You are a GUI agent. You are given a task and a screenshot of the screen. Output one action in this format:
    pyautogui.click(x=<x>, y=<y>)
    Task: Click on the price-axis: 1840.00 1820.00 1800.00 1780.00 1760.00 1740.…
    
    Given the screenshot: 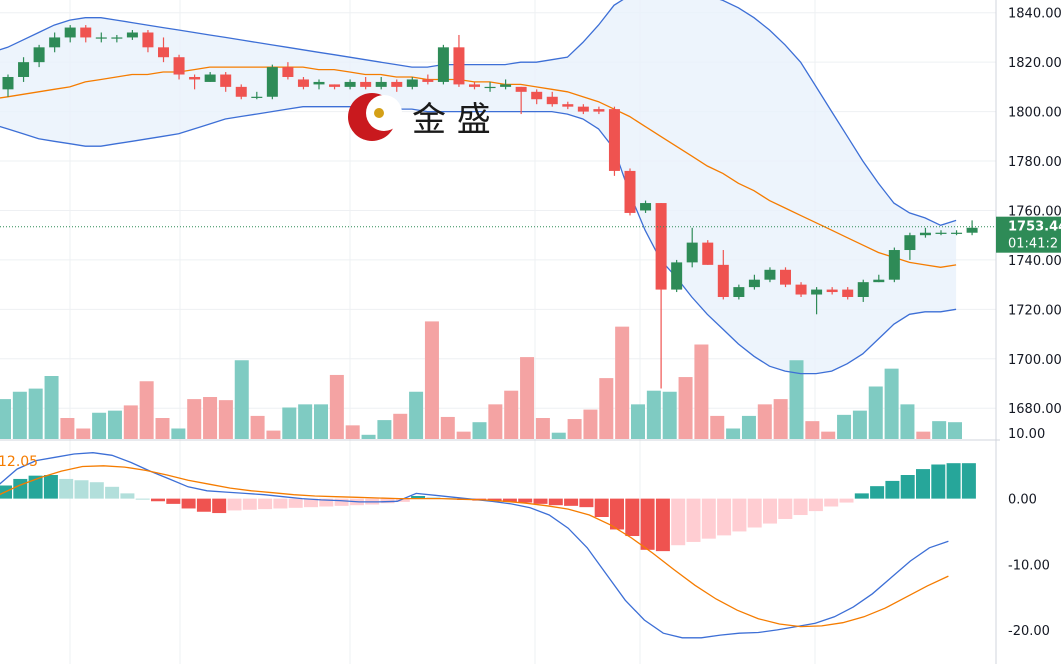 What is the action you would take?
    pyautogui.click(x=1034, y=323)
    